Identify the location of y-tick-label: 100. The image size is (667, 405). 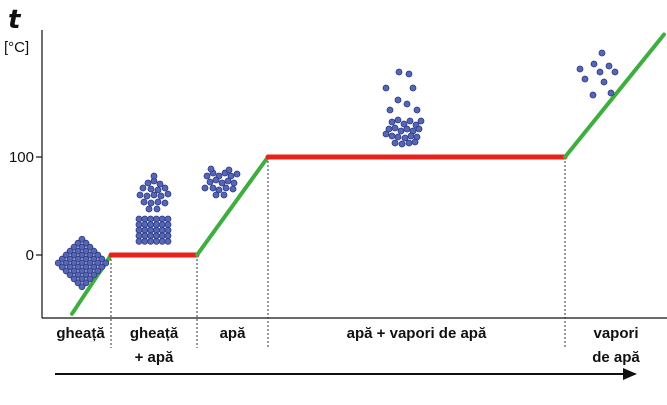
(21, 157).